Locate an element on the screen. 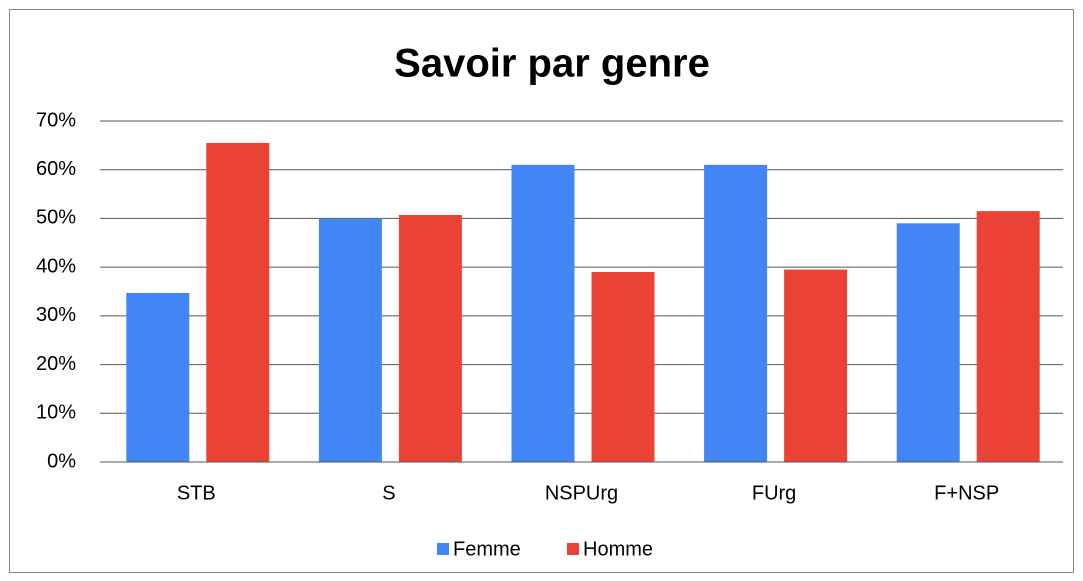 The image size is (1083, 581). y-tick-label: 40% is located at coordinates (56, 266).